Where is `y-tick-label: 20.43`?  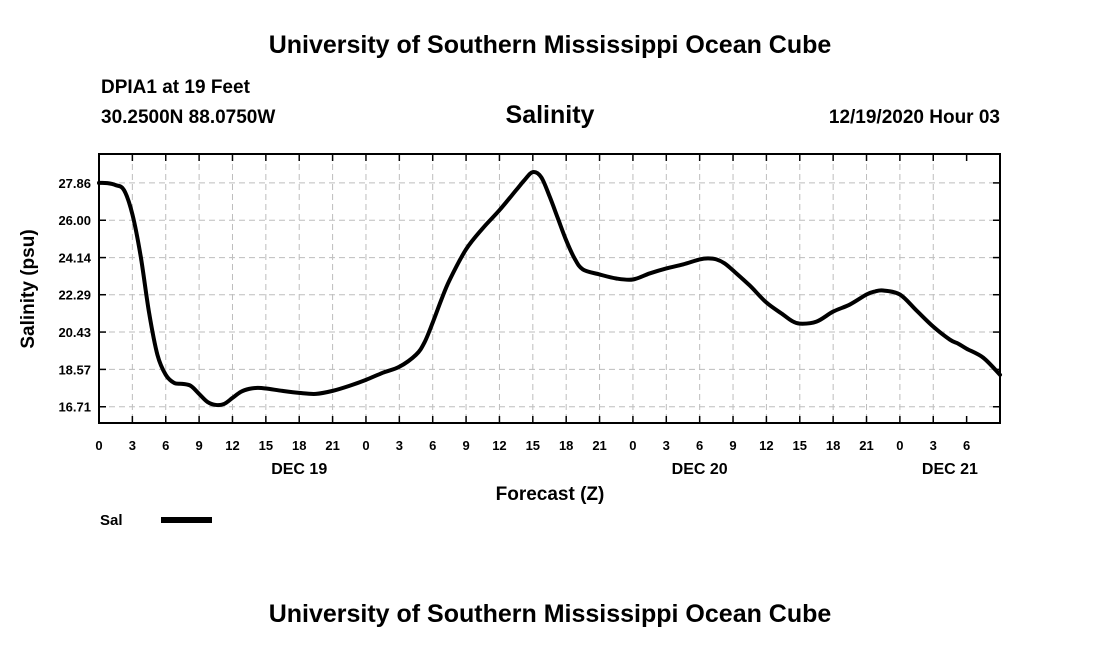
y-tick-label: 20.43 is located at coordinates (74, 332).